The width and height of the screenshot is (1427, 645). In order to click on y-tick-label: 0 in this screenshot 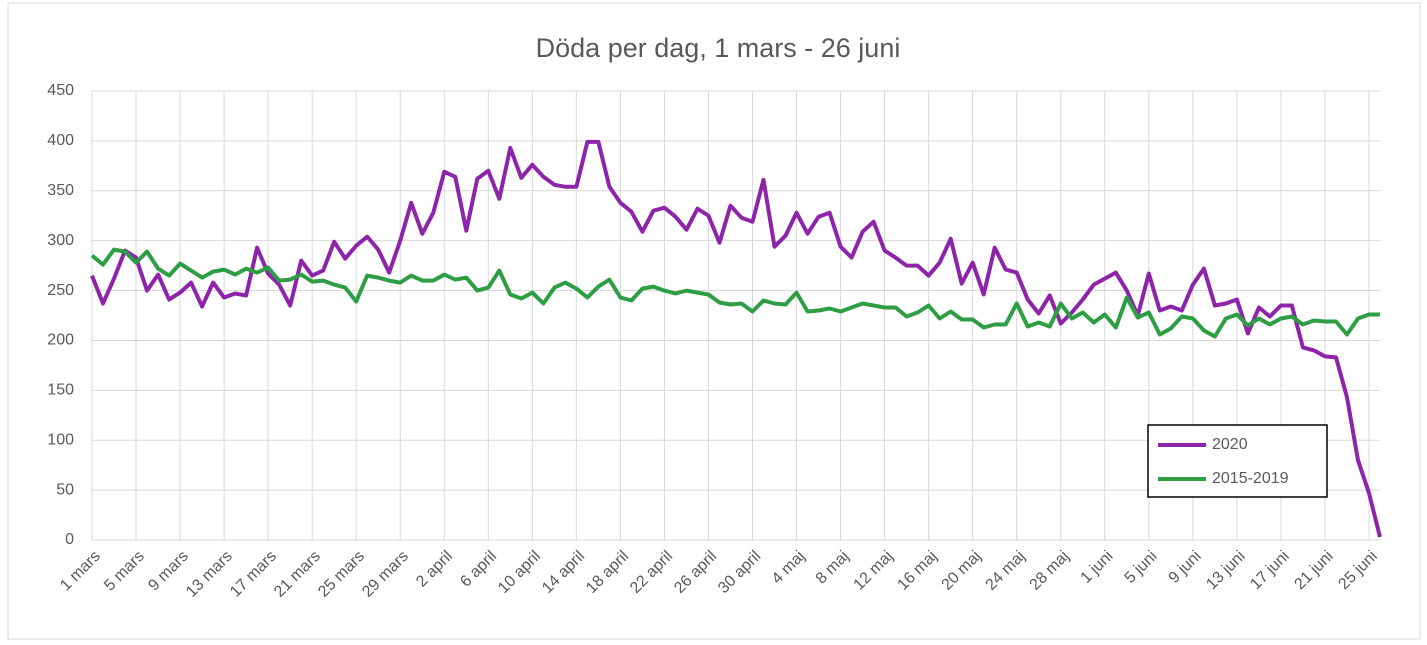, I will do `click(69, 539)`.